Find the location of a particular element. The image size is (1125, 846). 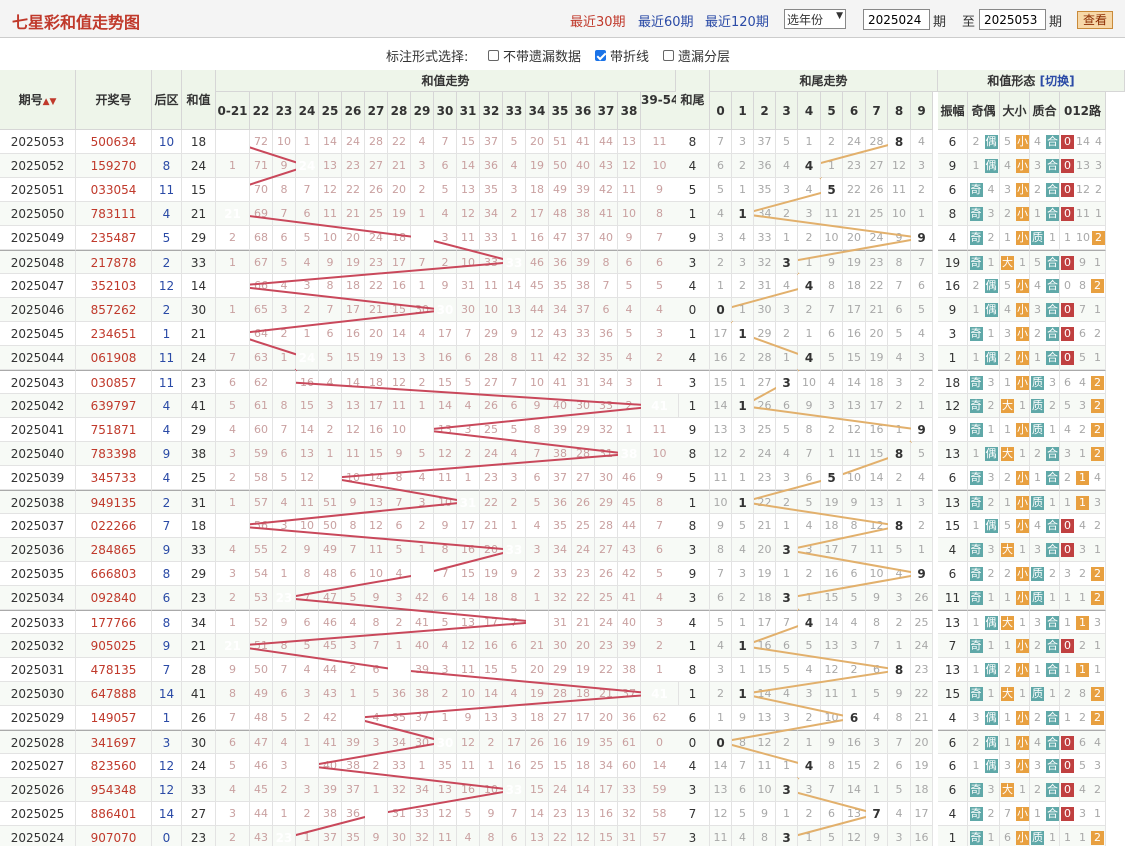

zhihe-miss: 1 is located at coordinates (1037, 477).